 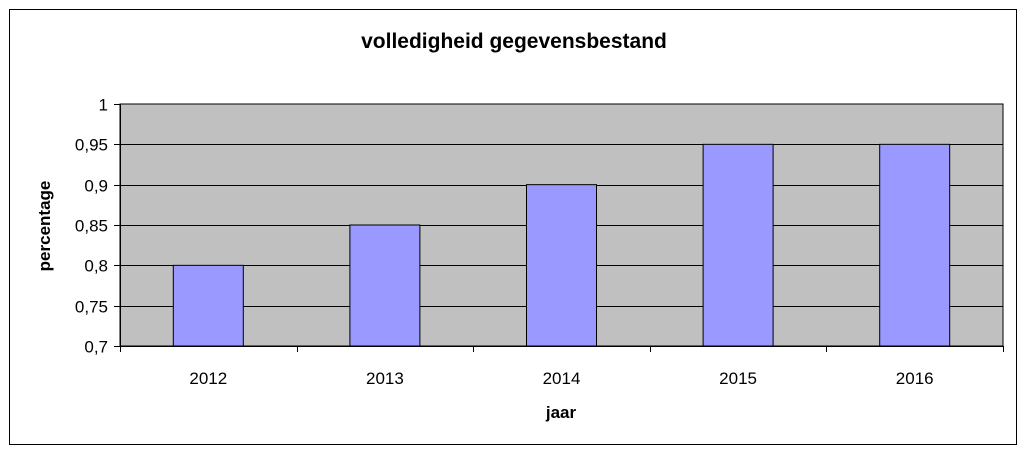 What do you see at coordinates (96, 347) in the screenshot?
I see `y-tick-label: 0,7` at bounding box center [96, 347].